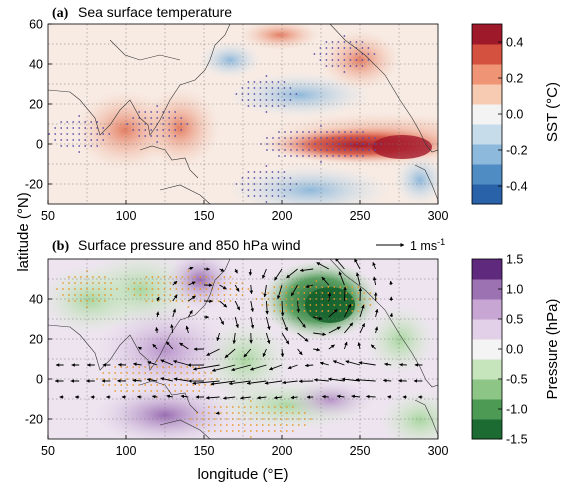 This screenshot has width=567, height=488. I want to click on colorbar-tick-label: 0.0, so click(514, 350).